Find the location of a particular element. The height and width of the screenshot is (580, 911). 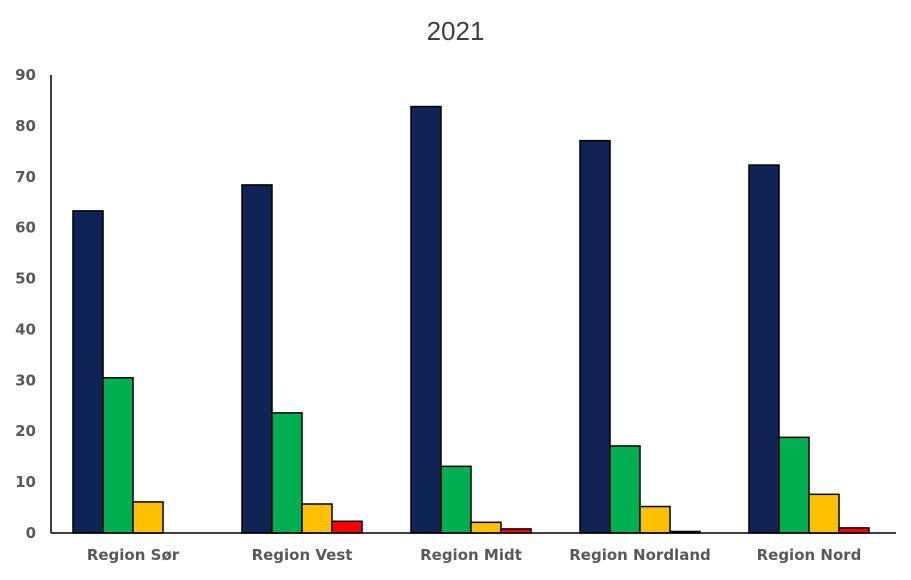

y-tick-label: 50 is located at coordinates (25, 279).